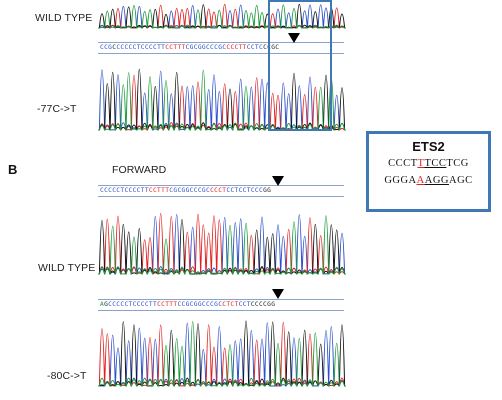  I want to click on sequence-segment: CCTC, so click(255, 47).